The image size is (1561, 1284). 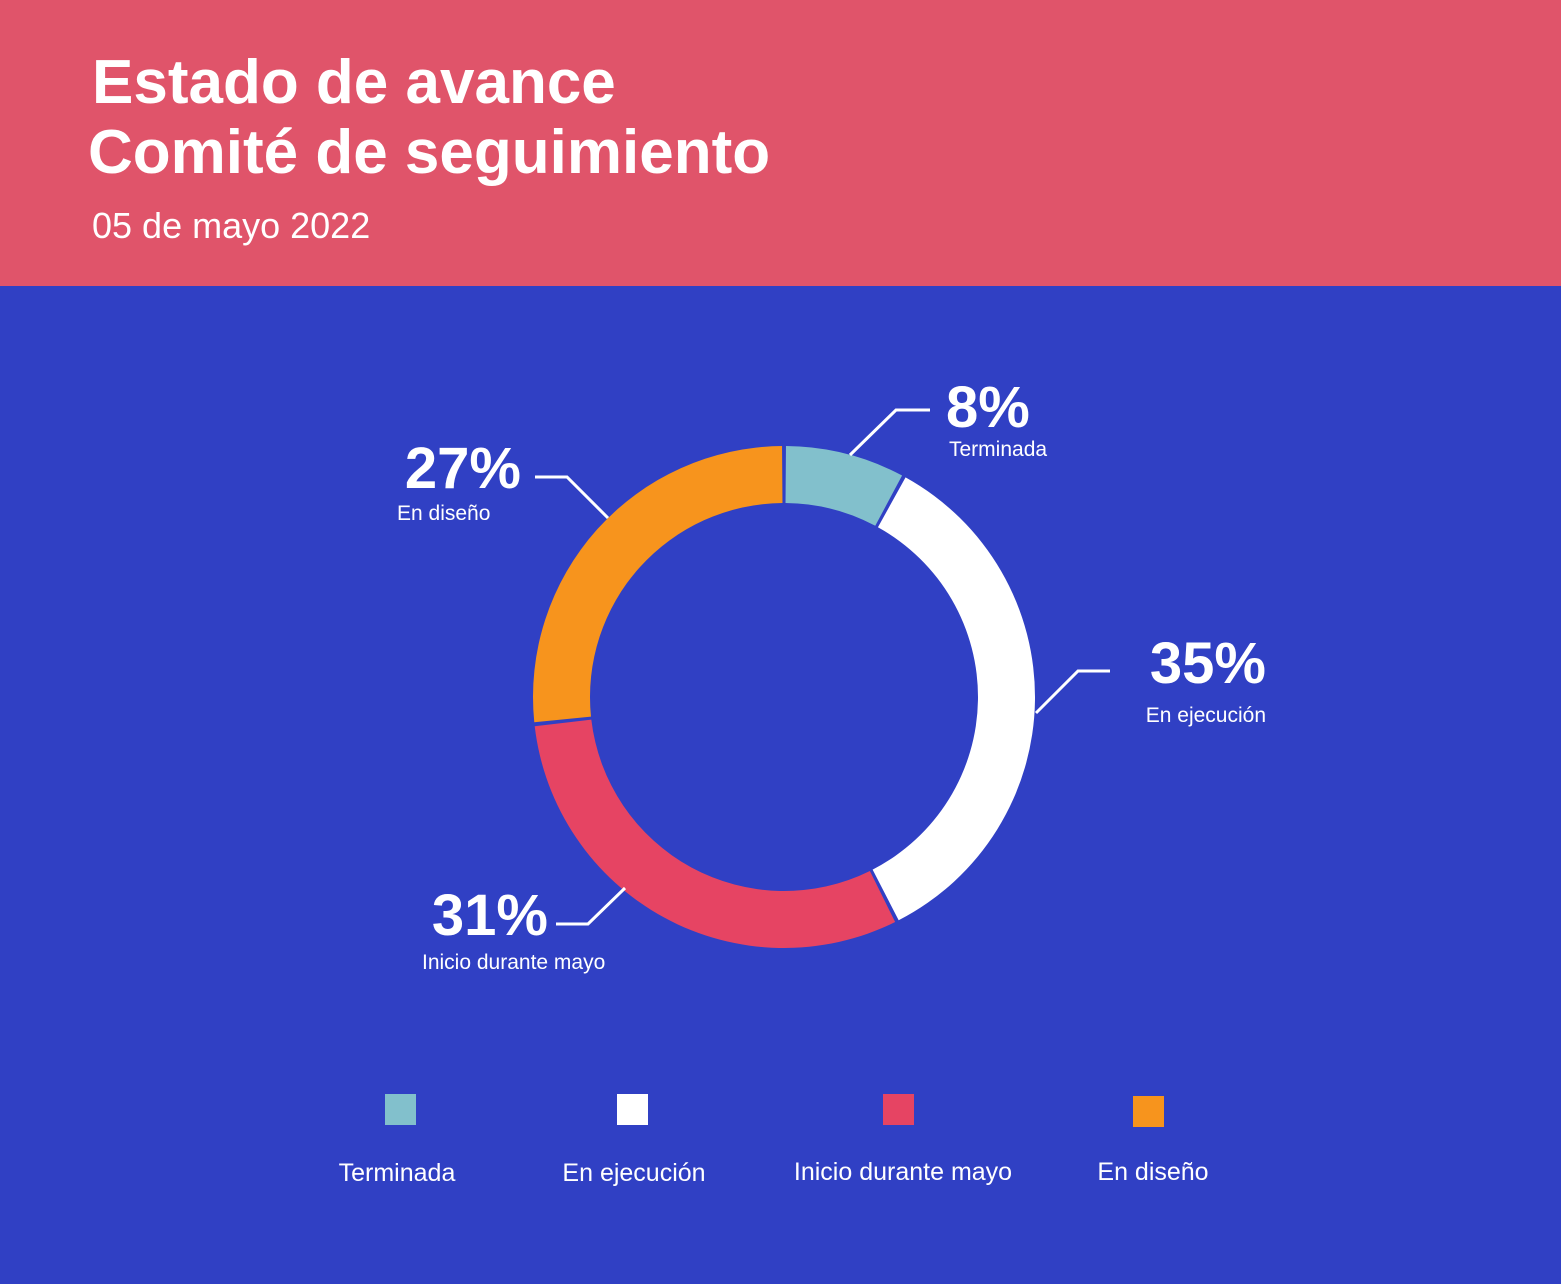 I want to click on leader-lines, so click(x=822, y=667).